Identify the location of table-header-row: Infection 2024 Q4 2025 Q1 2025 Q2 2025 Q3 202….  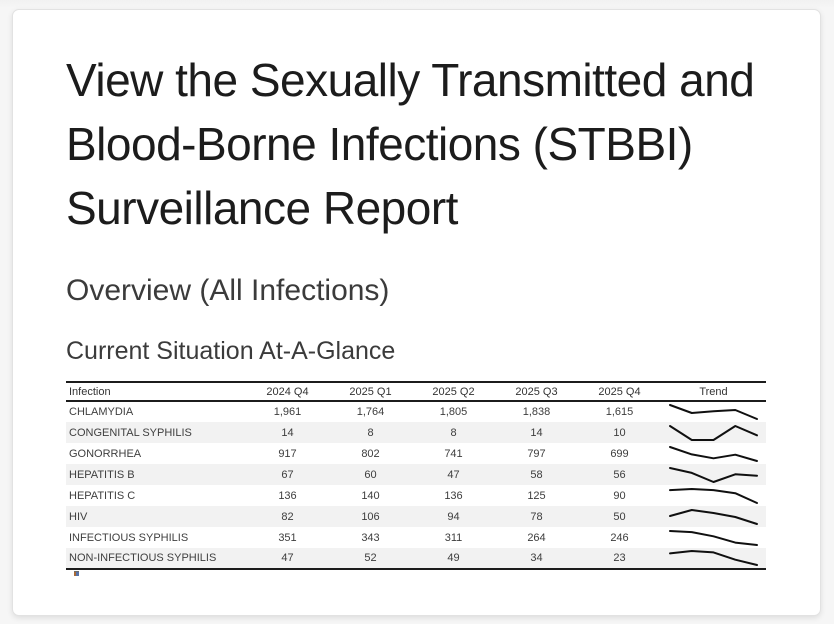
(416, 391).